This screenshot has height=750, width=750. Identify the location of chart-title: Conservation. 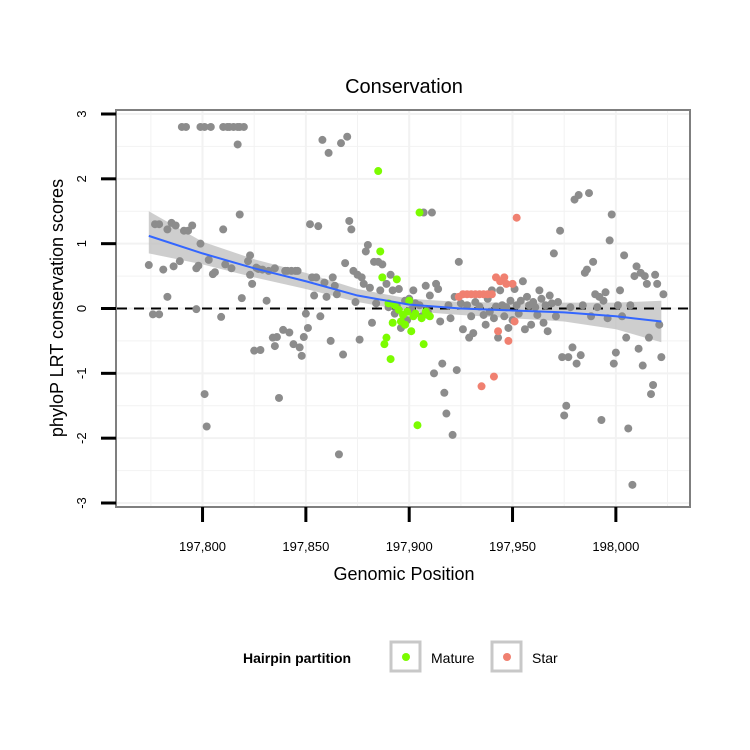
(404, 87).